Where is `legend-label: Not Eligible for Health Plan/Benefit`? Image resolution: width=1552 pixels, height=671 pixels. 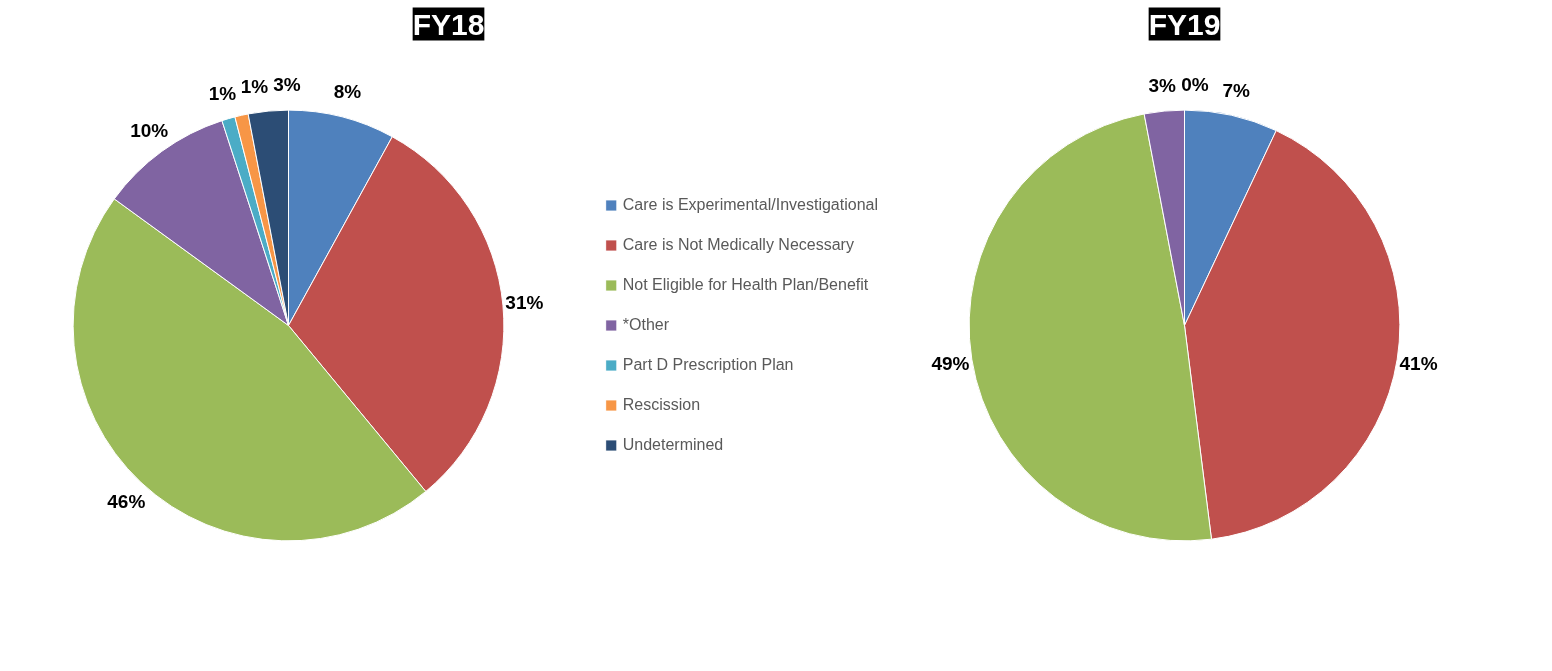
legend-label: Not Eligible for Health Plan/Benefit is located at coordinates (745, 285).